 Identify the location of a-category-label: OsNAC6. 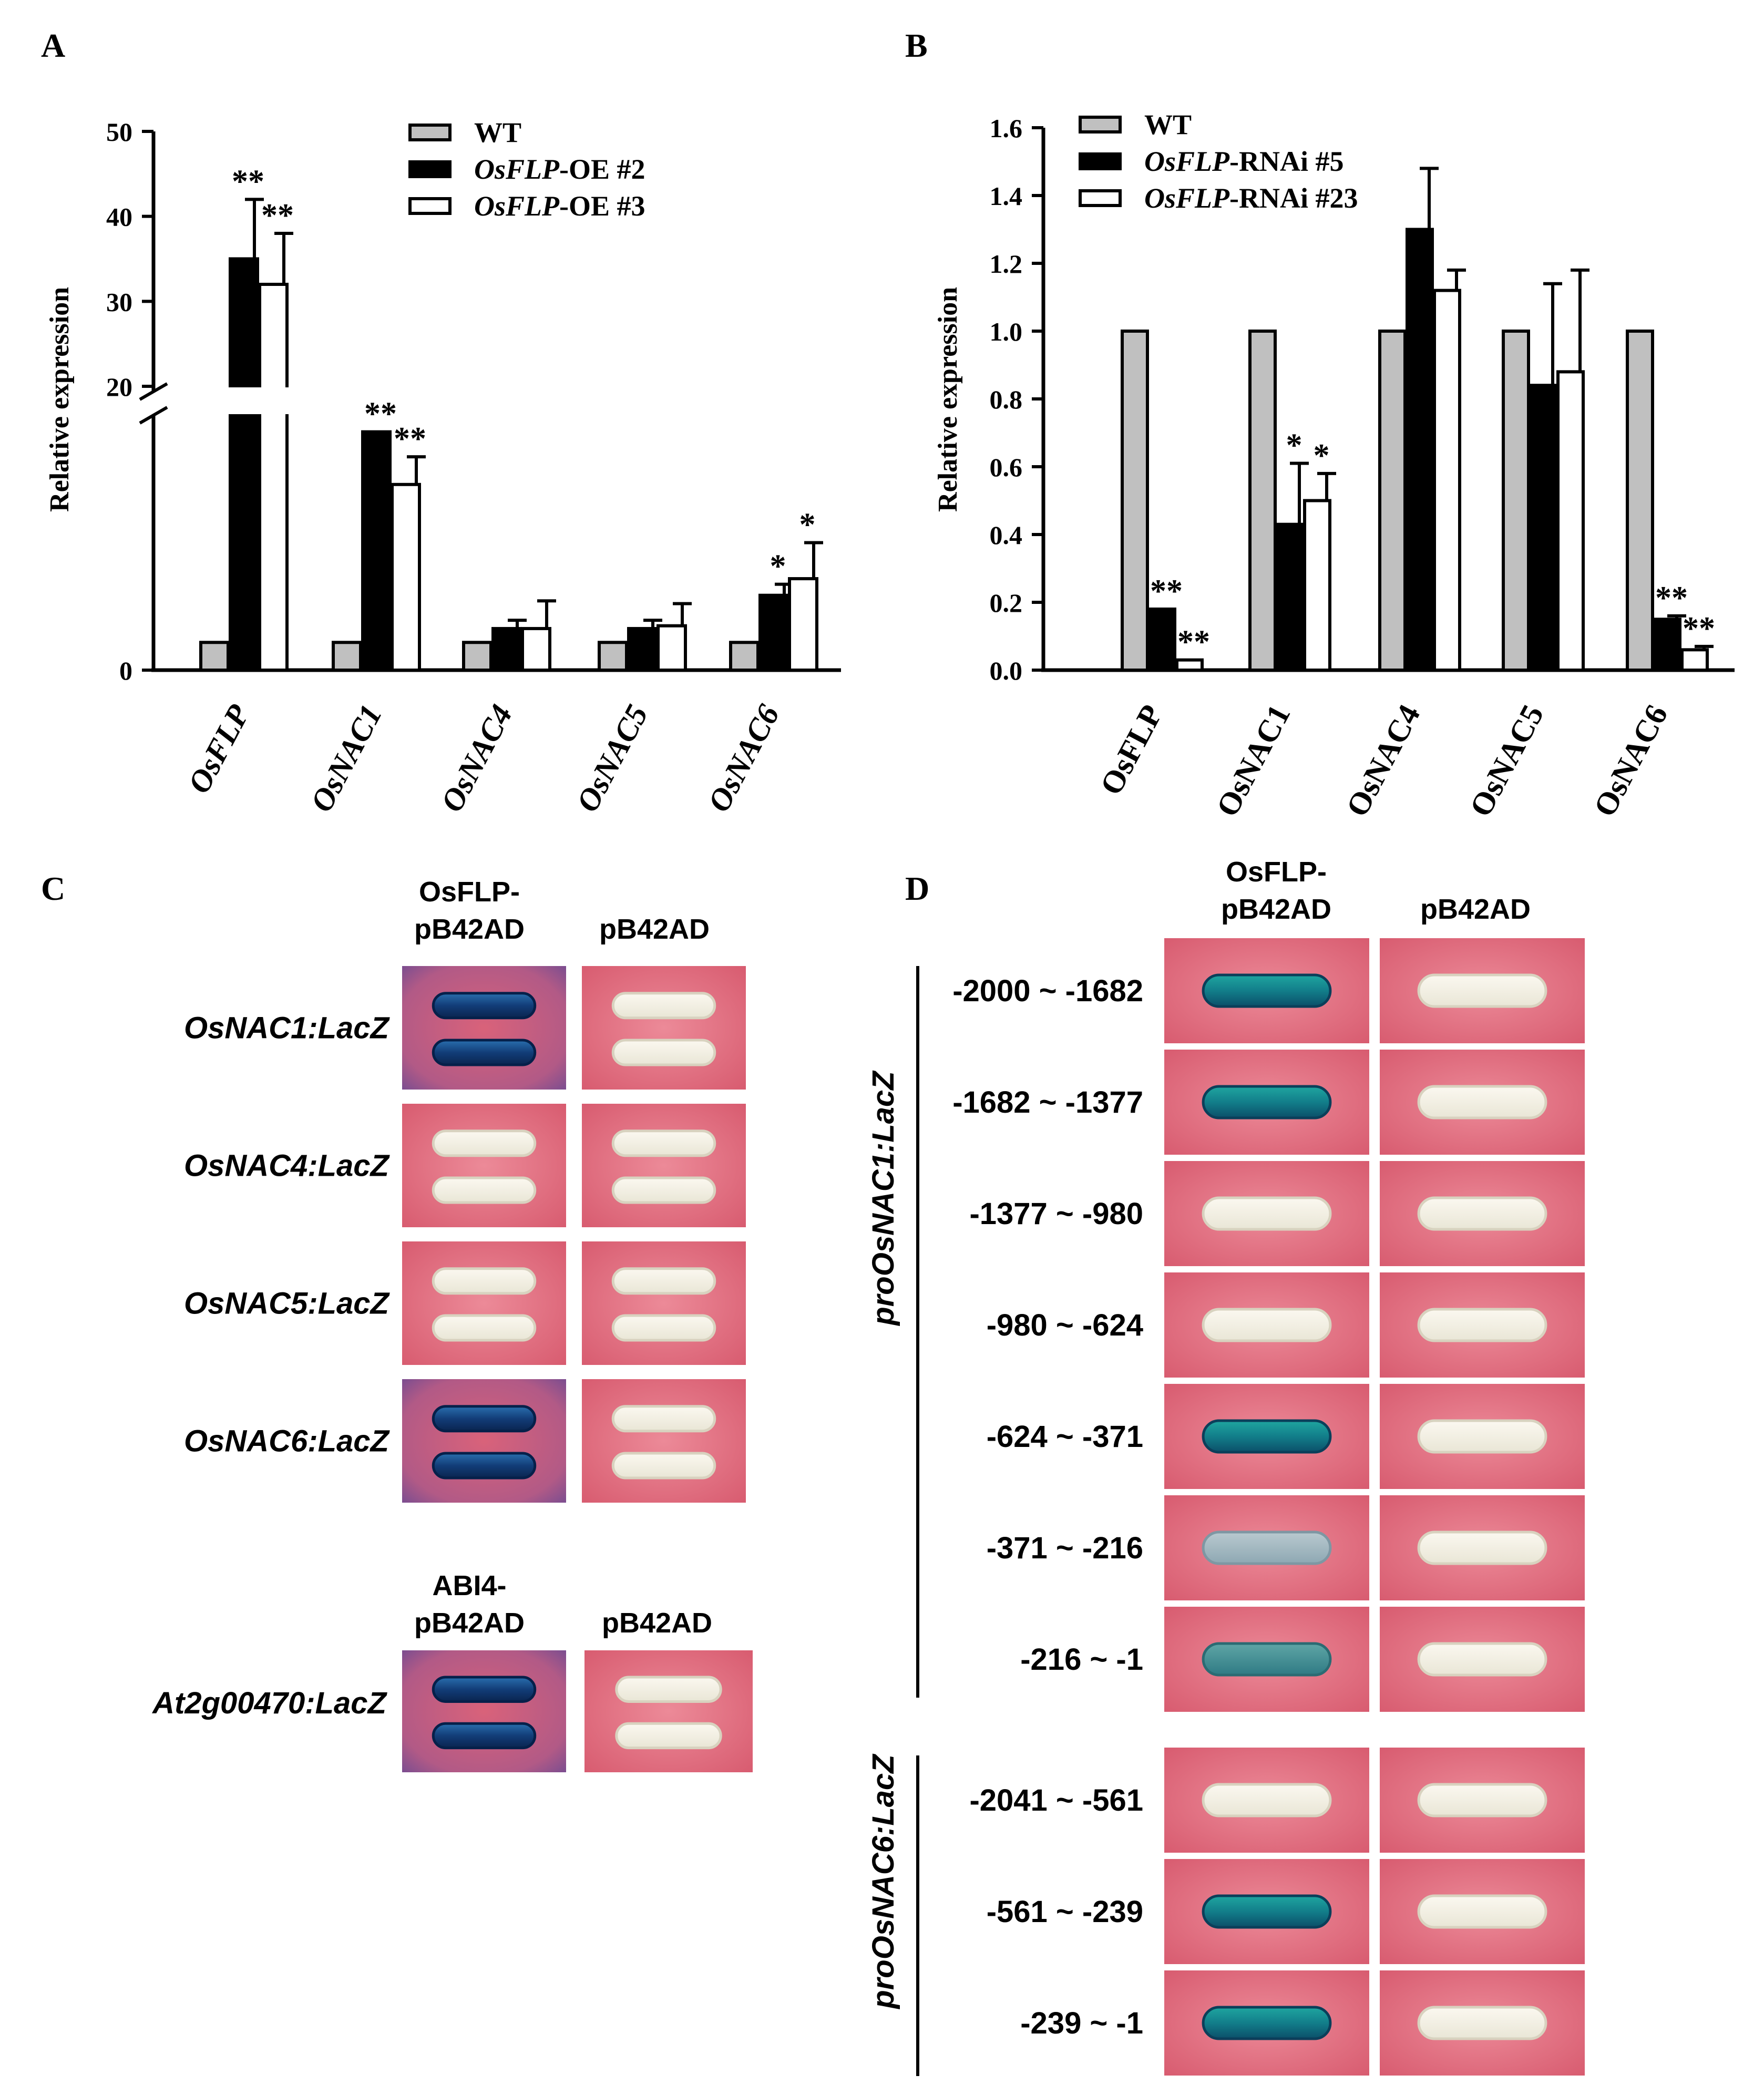
(743, 758).